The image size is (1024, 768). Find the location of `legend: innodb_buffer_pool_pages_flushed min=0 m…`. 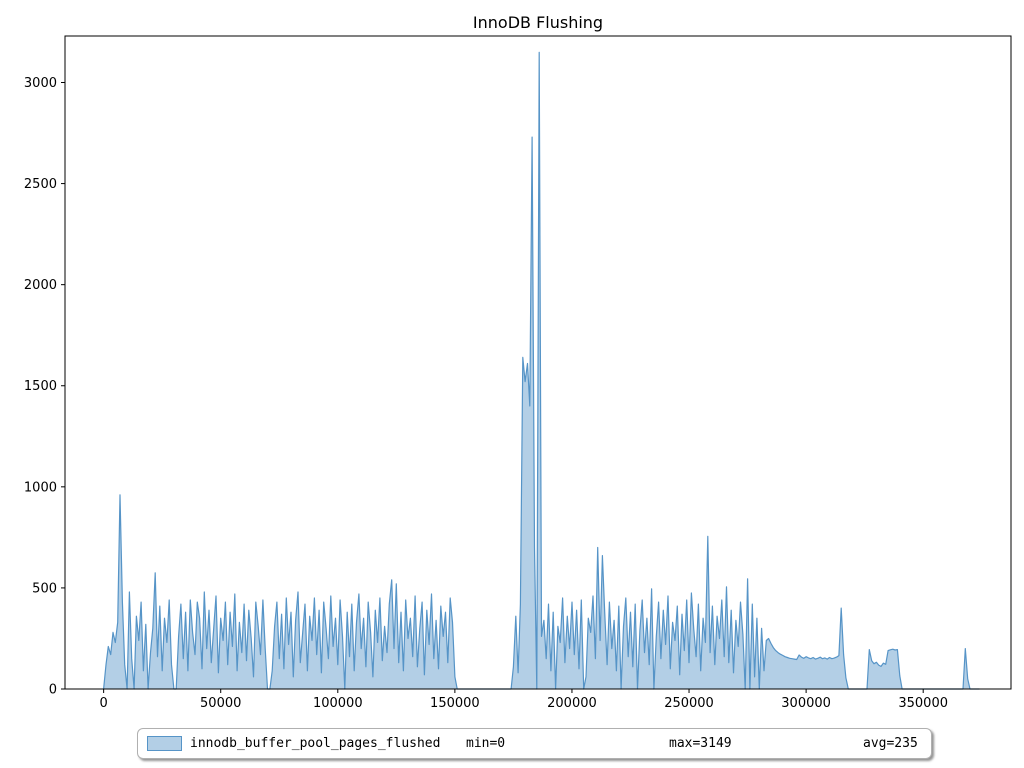

legend: innodb_buffer_pool_pages_flushed min=0 m… is located at coordinates (534, 743).